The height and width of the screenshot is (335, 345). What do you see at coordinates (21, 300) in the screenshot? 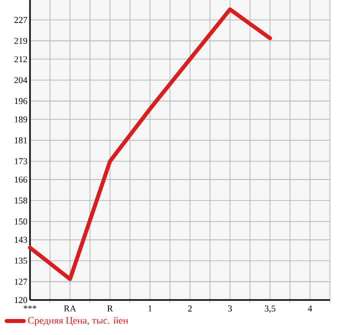
I see `y-tick-label: 120` at bounding box center [21, 300].